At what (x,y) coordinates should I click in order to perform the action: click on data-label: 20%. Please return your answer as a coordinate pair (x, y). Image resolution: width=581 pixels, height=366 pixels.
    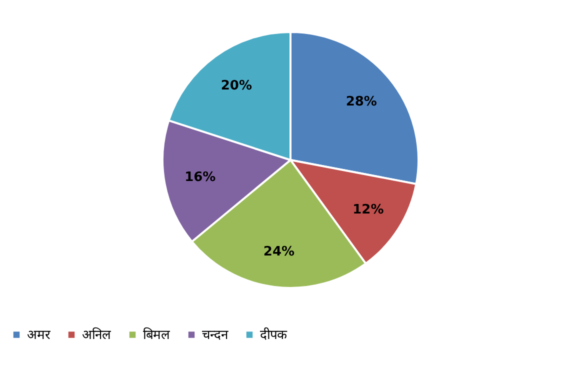
    Looking at the image, I should click on (236, 86).